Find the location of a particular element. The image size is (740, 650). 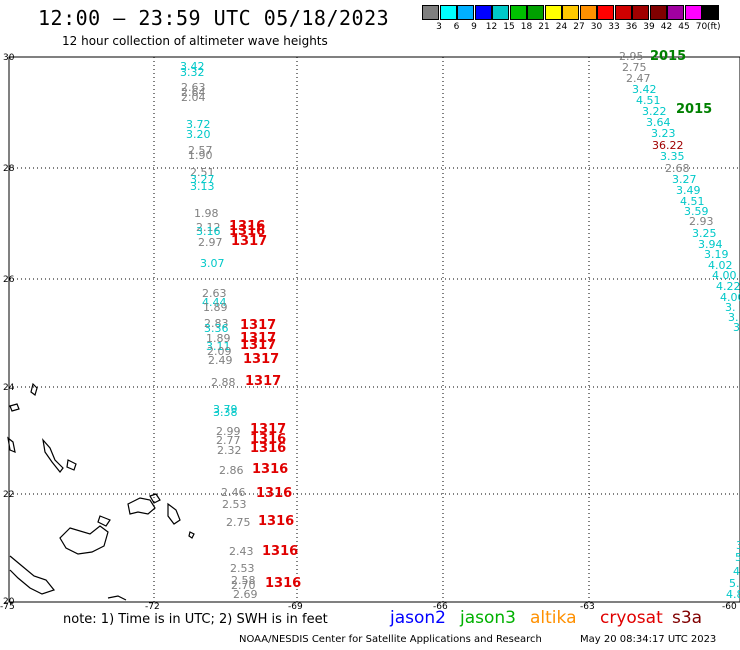

wave-height-reading: 4.44 is located at coordinates (214, 302).